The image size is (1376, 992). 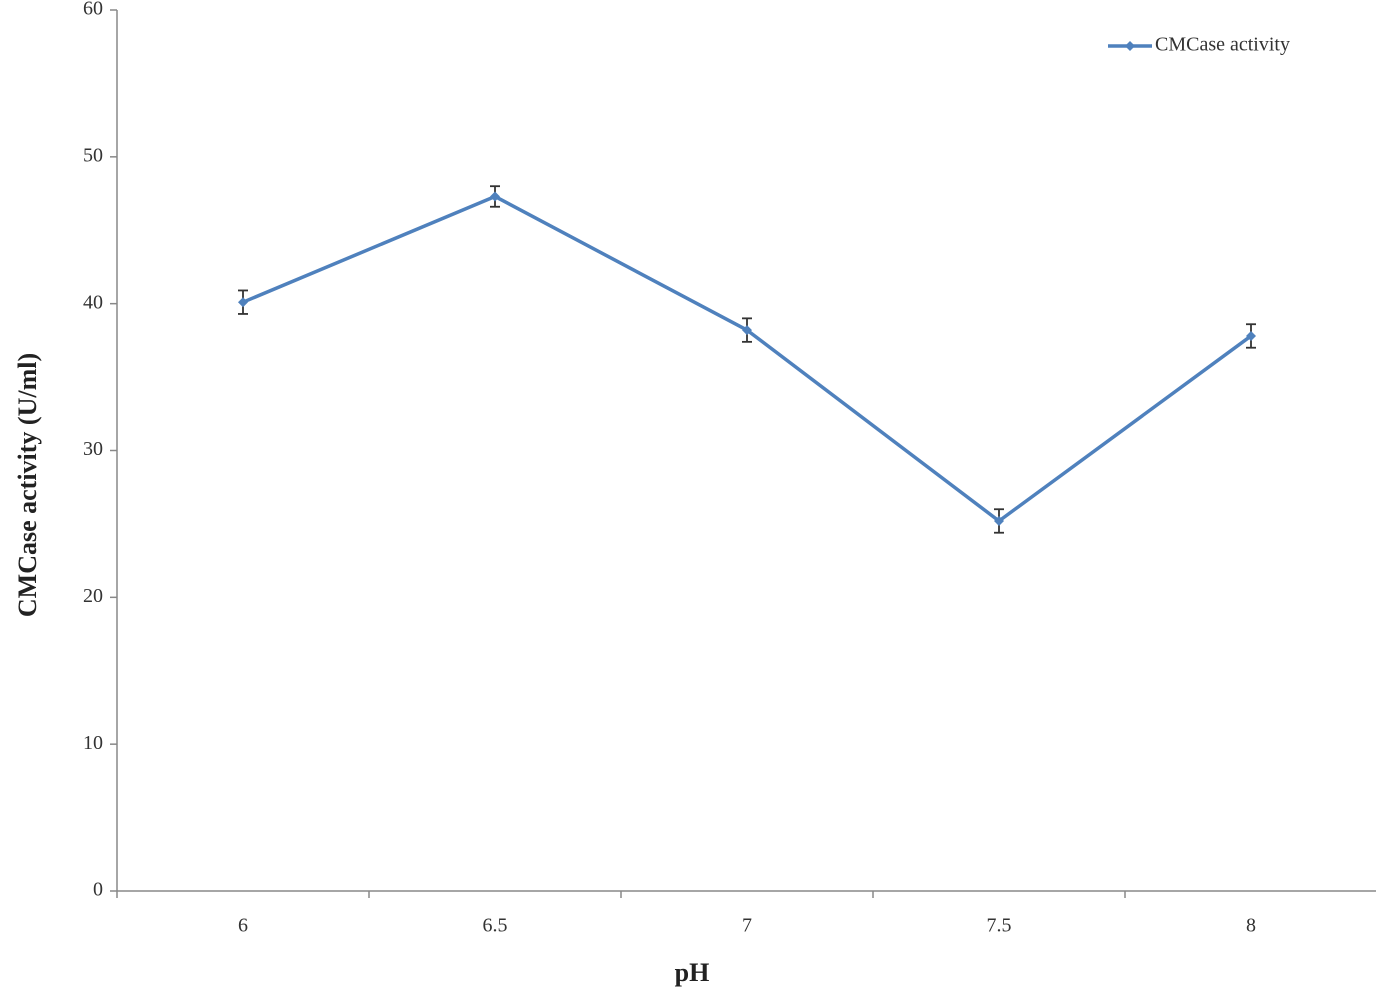 What do you see at coordinates (1130, 46) in the screenshot?
I see `legend-marker` at bounding box center [1130, 46].